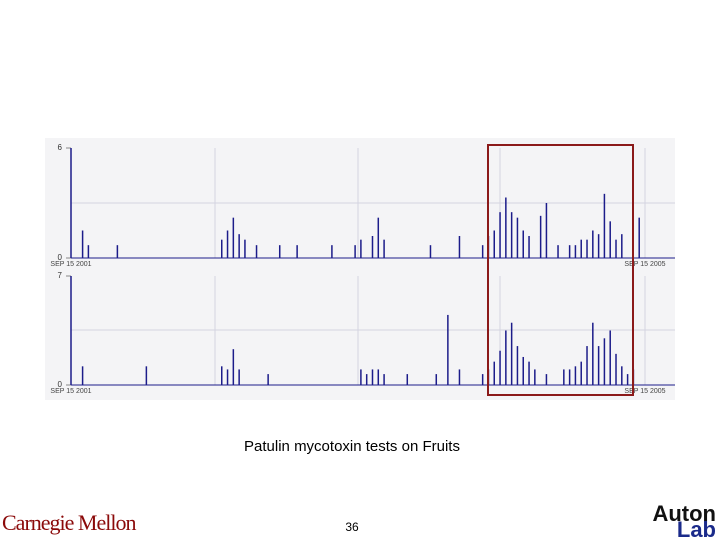 The height and width of the screenshot is (545, 720). Describe the element at coordinates (352, 527) in the screenshot. I see `page-number: 36` at that location.